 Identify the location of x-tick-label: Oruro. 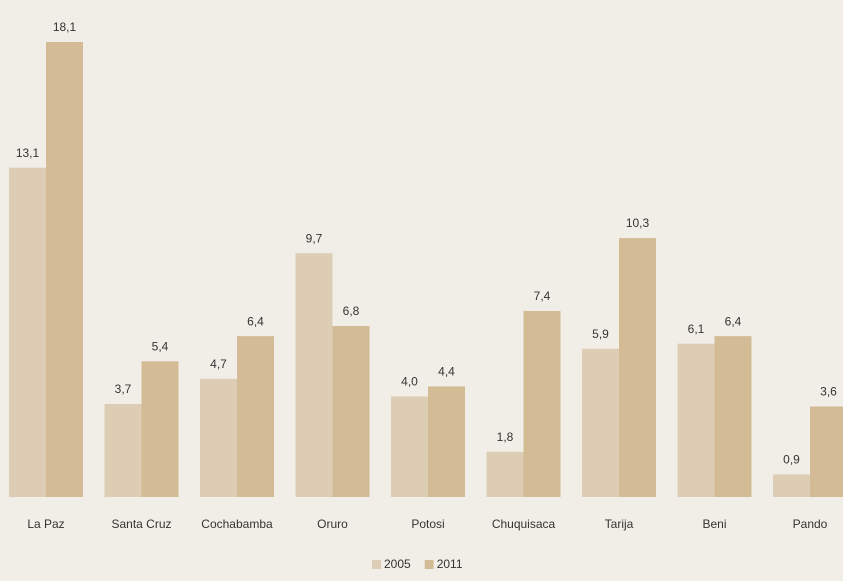
(332, 524).